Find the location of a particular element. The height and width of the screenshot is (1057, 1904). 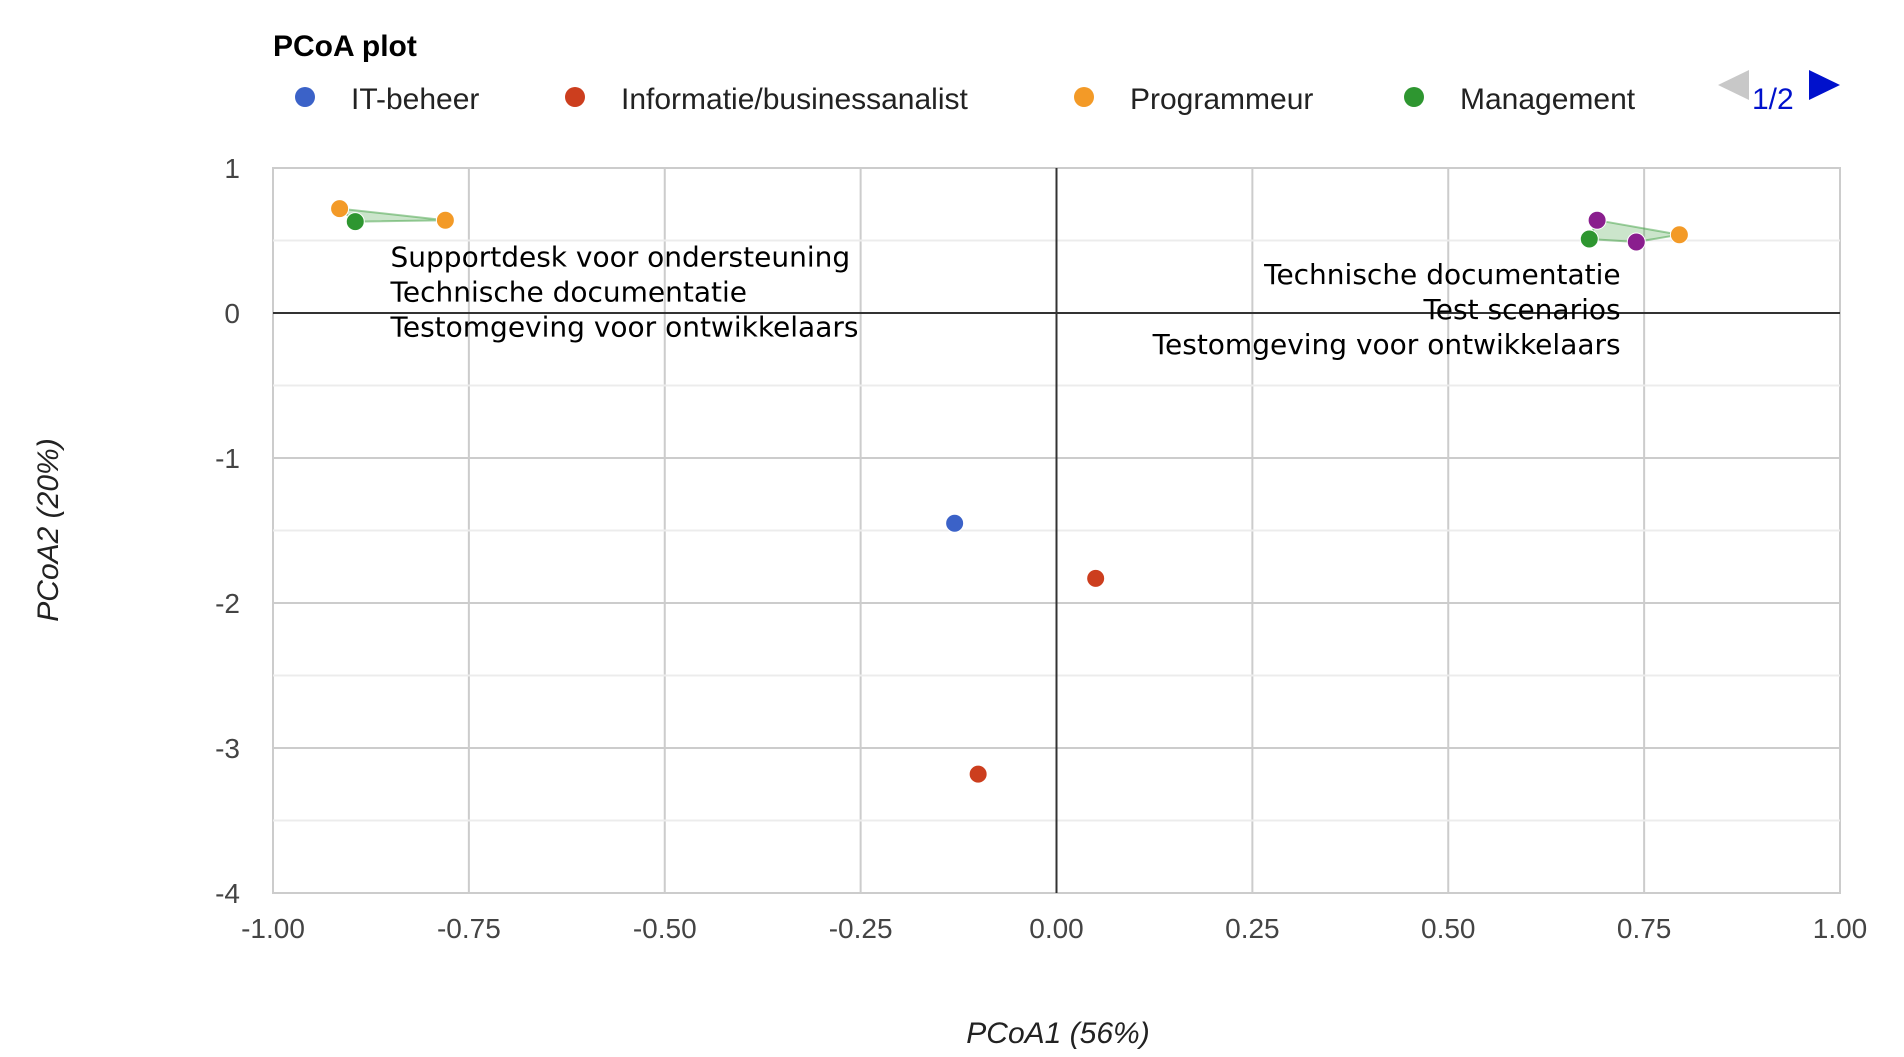

cluster-hull is located at coordinates (391, 215).